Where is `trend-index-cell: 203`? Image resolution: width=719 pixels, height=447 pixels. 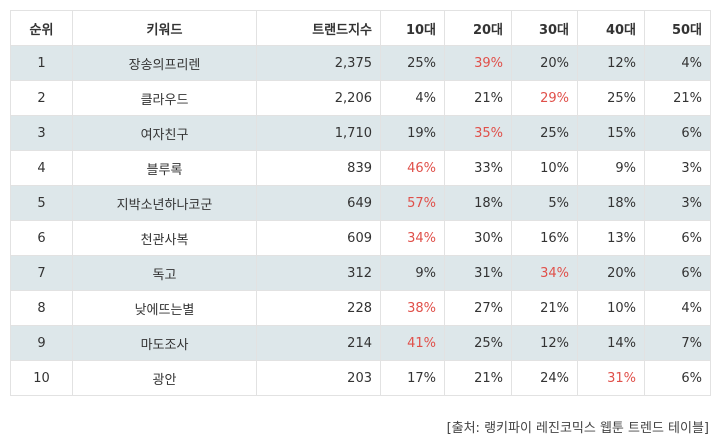
trend-index-cell: 203 is located at coordinates (318, 378).